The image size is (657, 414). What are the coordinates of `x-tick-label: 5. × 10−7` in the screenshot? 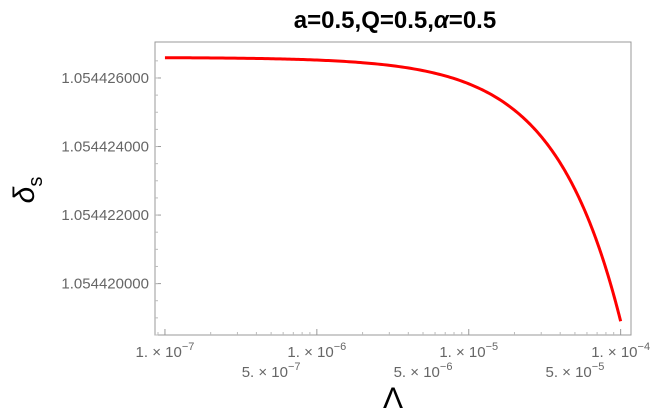 It's located at (271, 371).